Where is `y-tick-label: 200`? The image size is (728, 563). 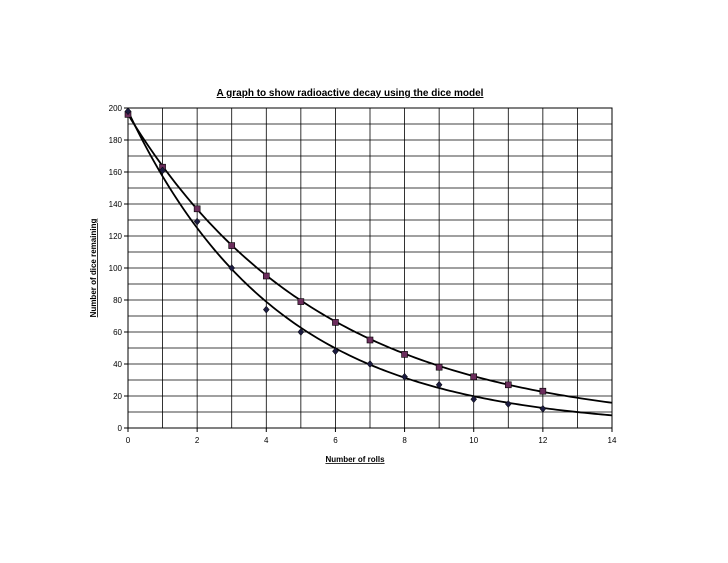
y-tick-label: 200 is located at coordinates (116, 108).